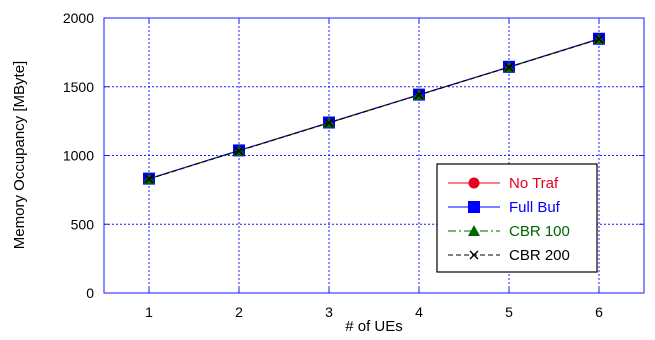 The height and width of the screenshot is (340, 655). I want to click on y-tick-label: 2000, so click(78, 18).